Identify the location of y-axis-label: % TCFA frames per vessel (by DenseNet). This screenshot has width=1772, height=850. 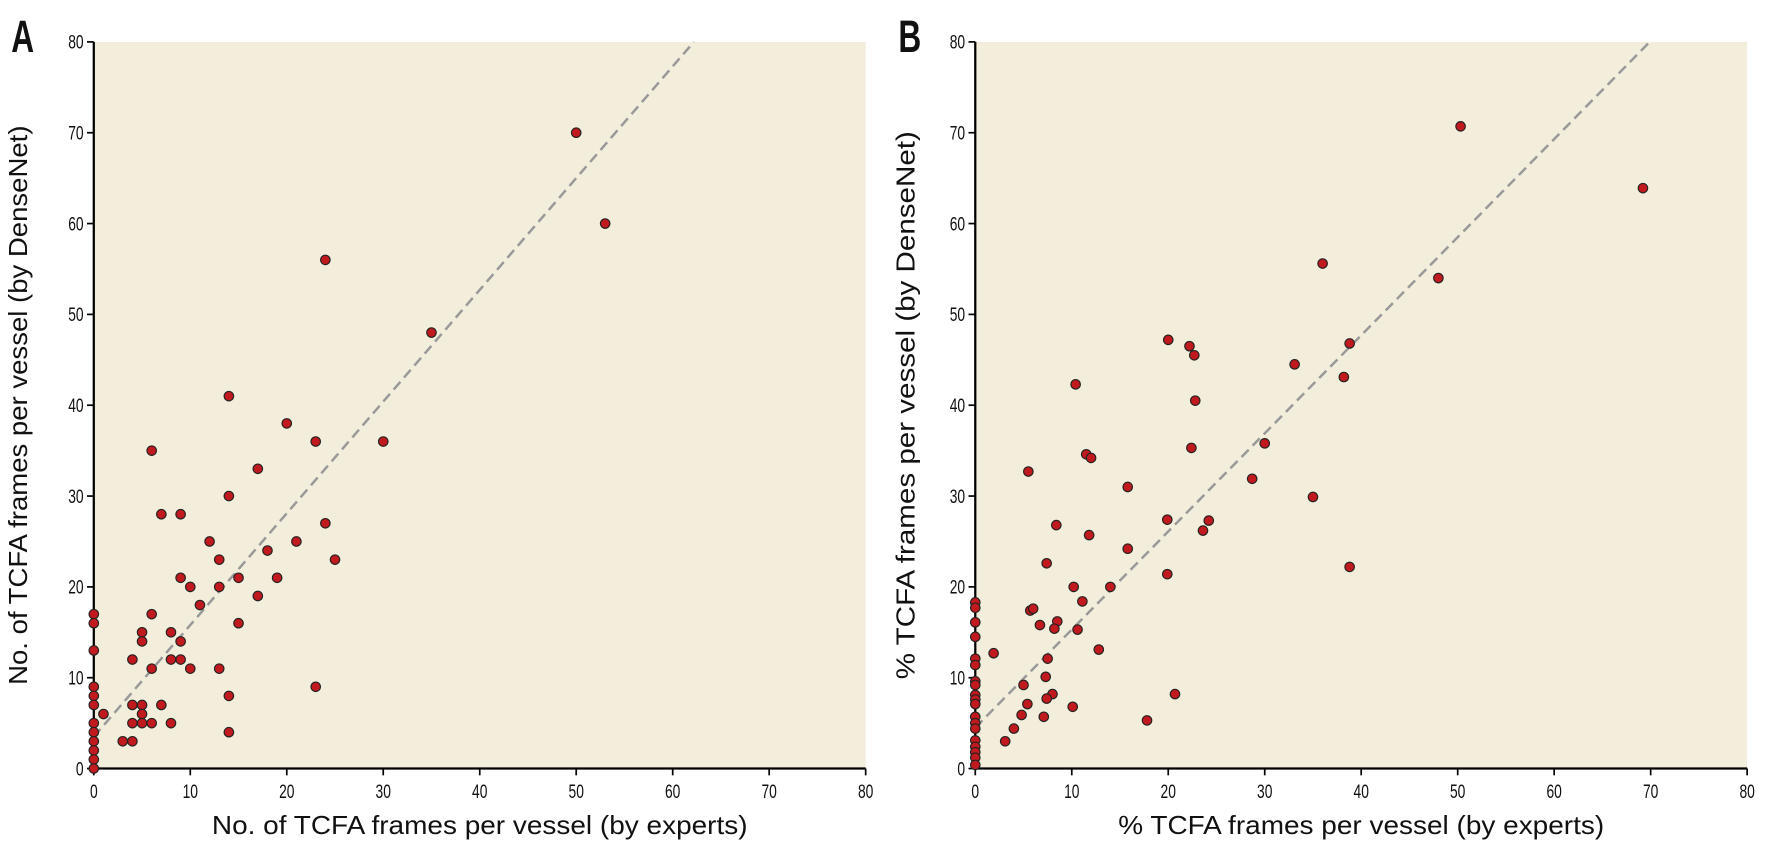
(905, 405).